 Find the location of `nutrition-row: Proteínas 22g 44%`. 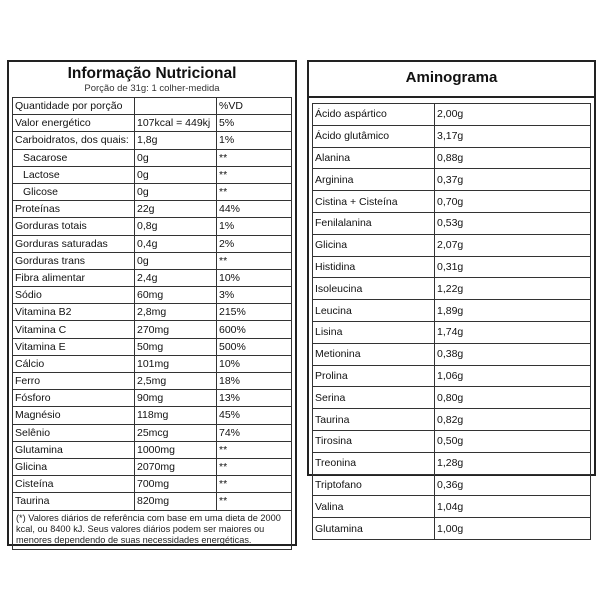

nutrition-row: Proteínas 22g 44% is located at coordinates (152, 209).